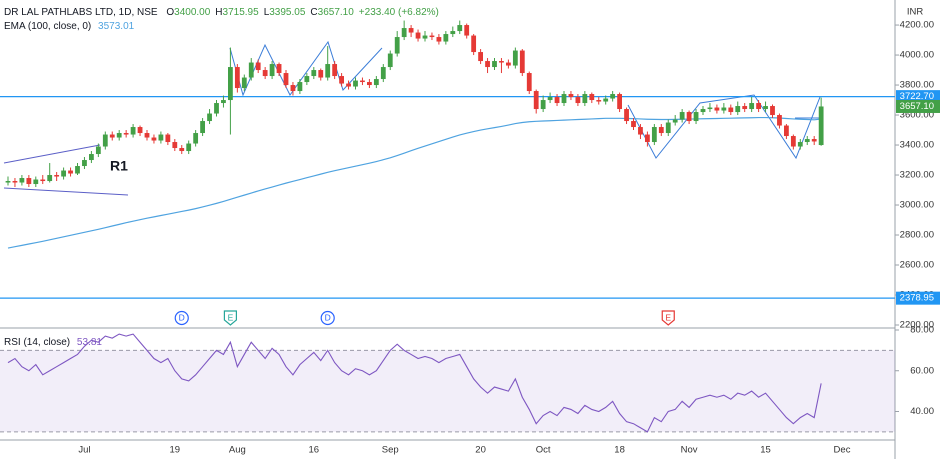 This screenshot has width=940, height=459. Describe the element at coordinates (917, 175) in the screenshot. I see `y-tick-label: 3200.00` at that location.